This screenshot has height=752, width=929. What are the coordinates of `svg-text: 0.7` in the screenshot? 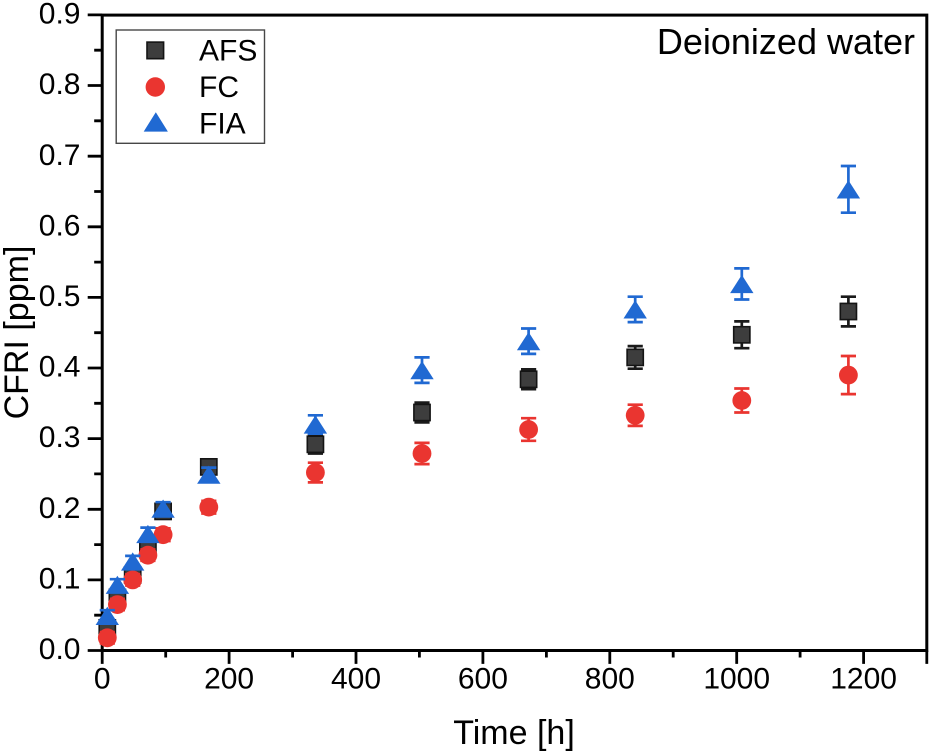 It's located at (60, 155).